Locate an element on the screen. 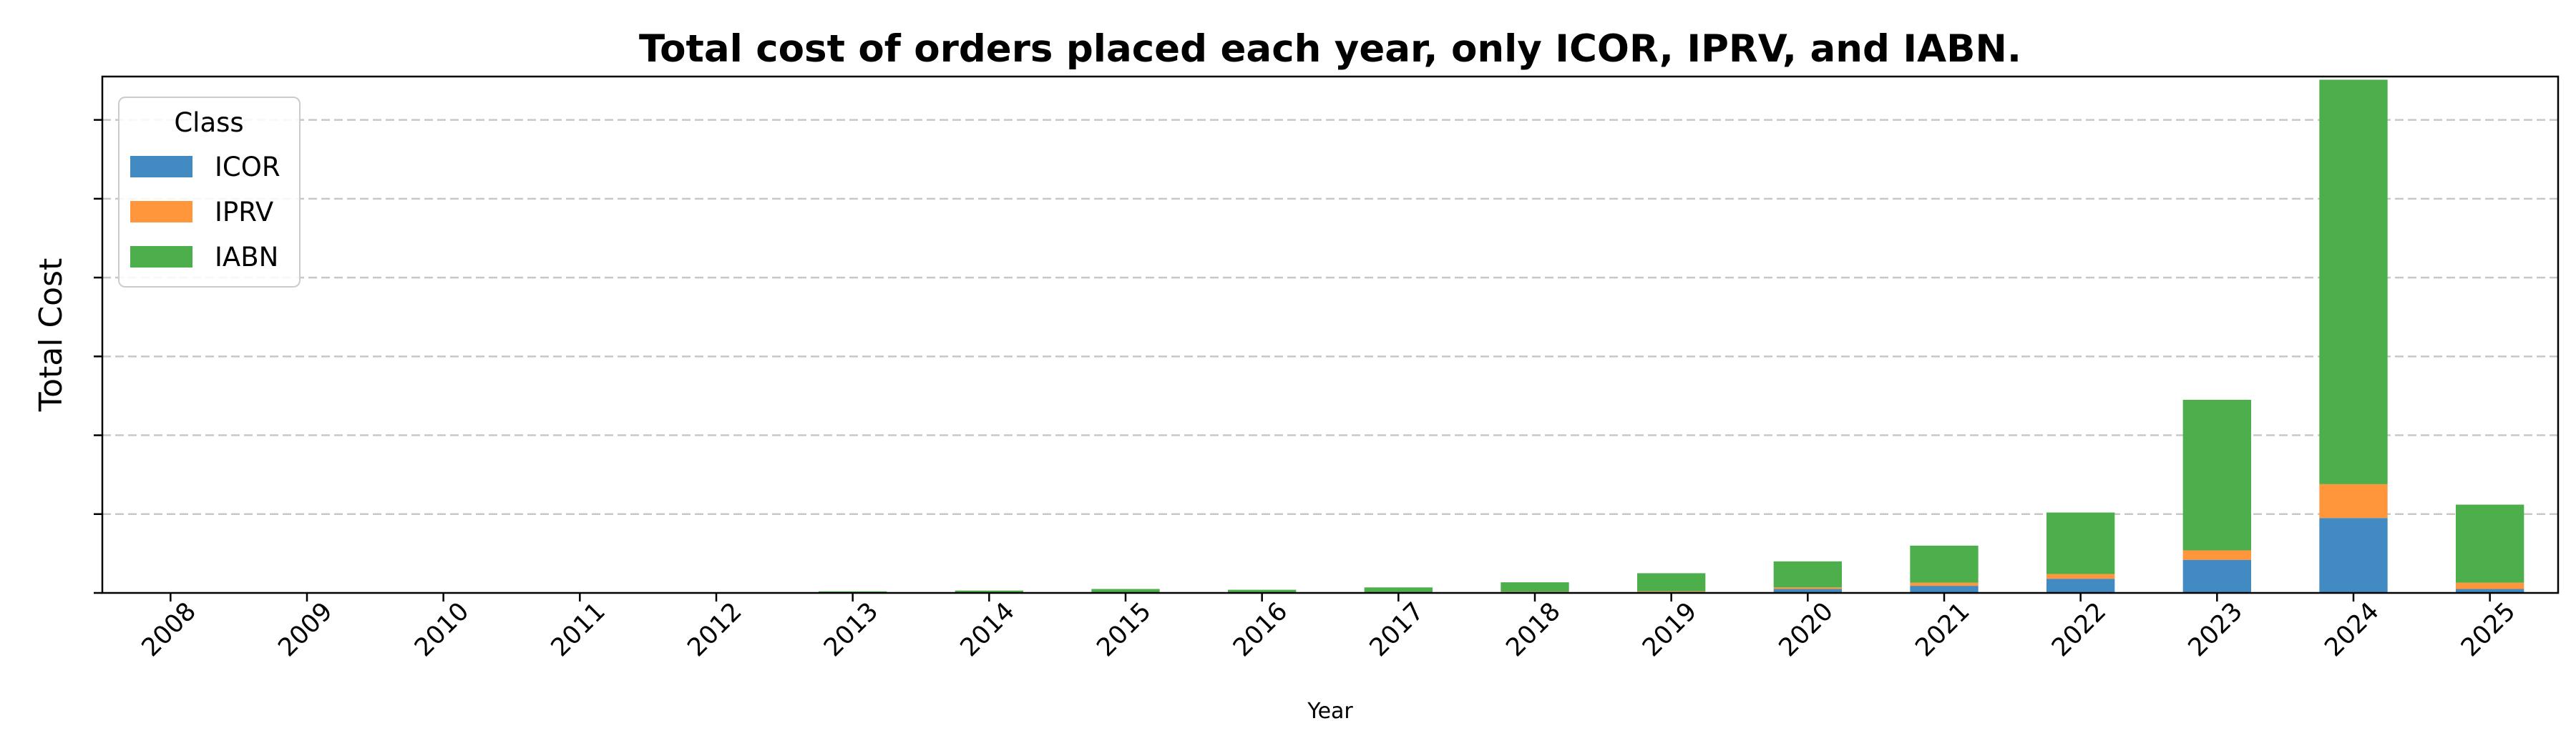  y-axis-label: Total Cost is located at coordinates (51, 335).